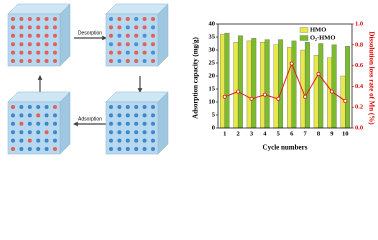  Describe the element at coordinates (332, 133) in the screenshot. I see `x-tick-label: 9` at that location.